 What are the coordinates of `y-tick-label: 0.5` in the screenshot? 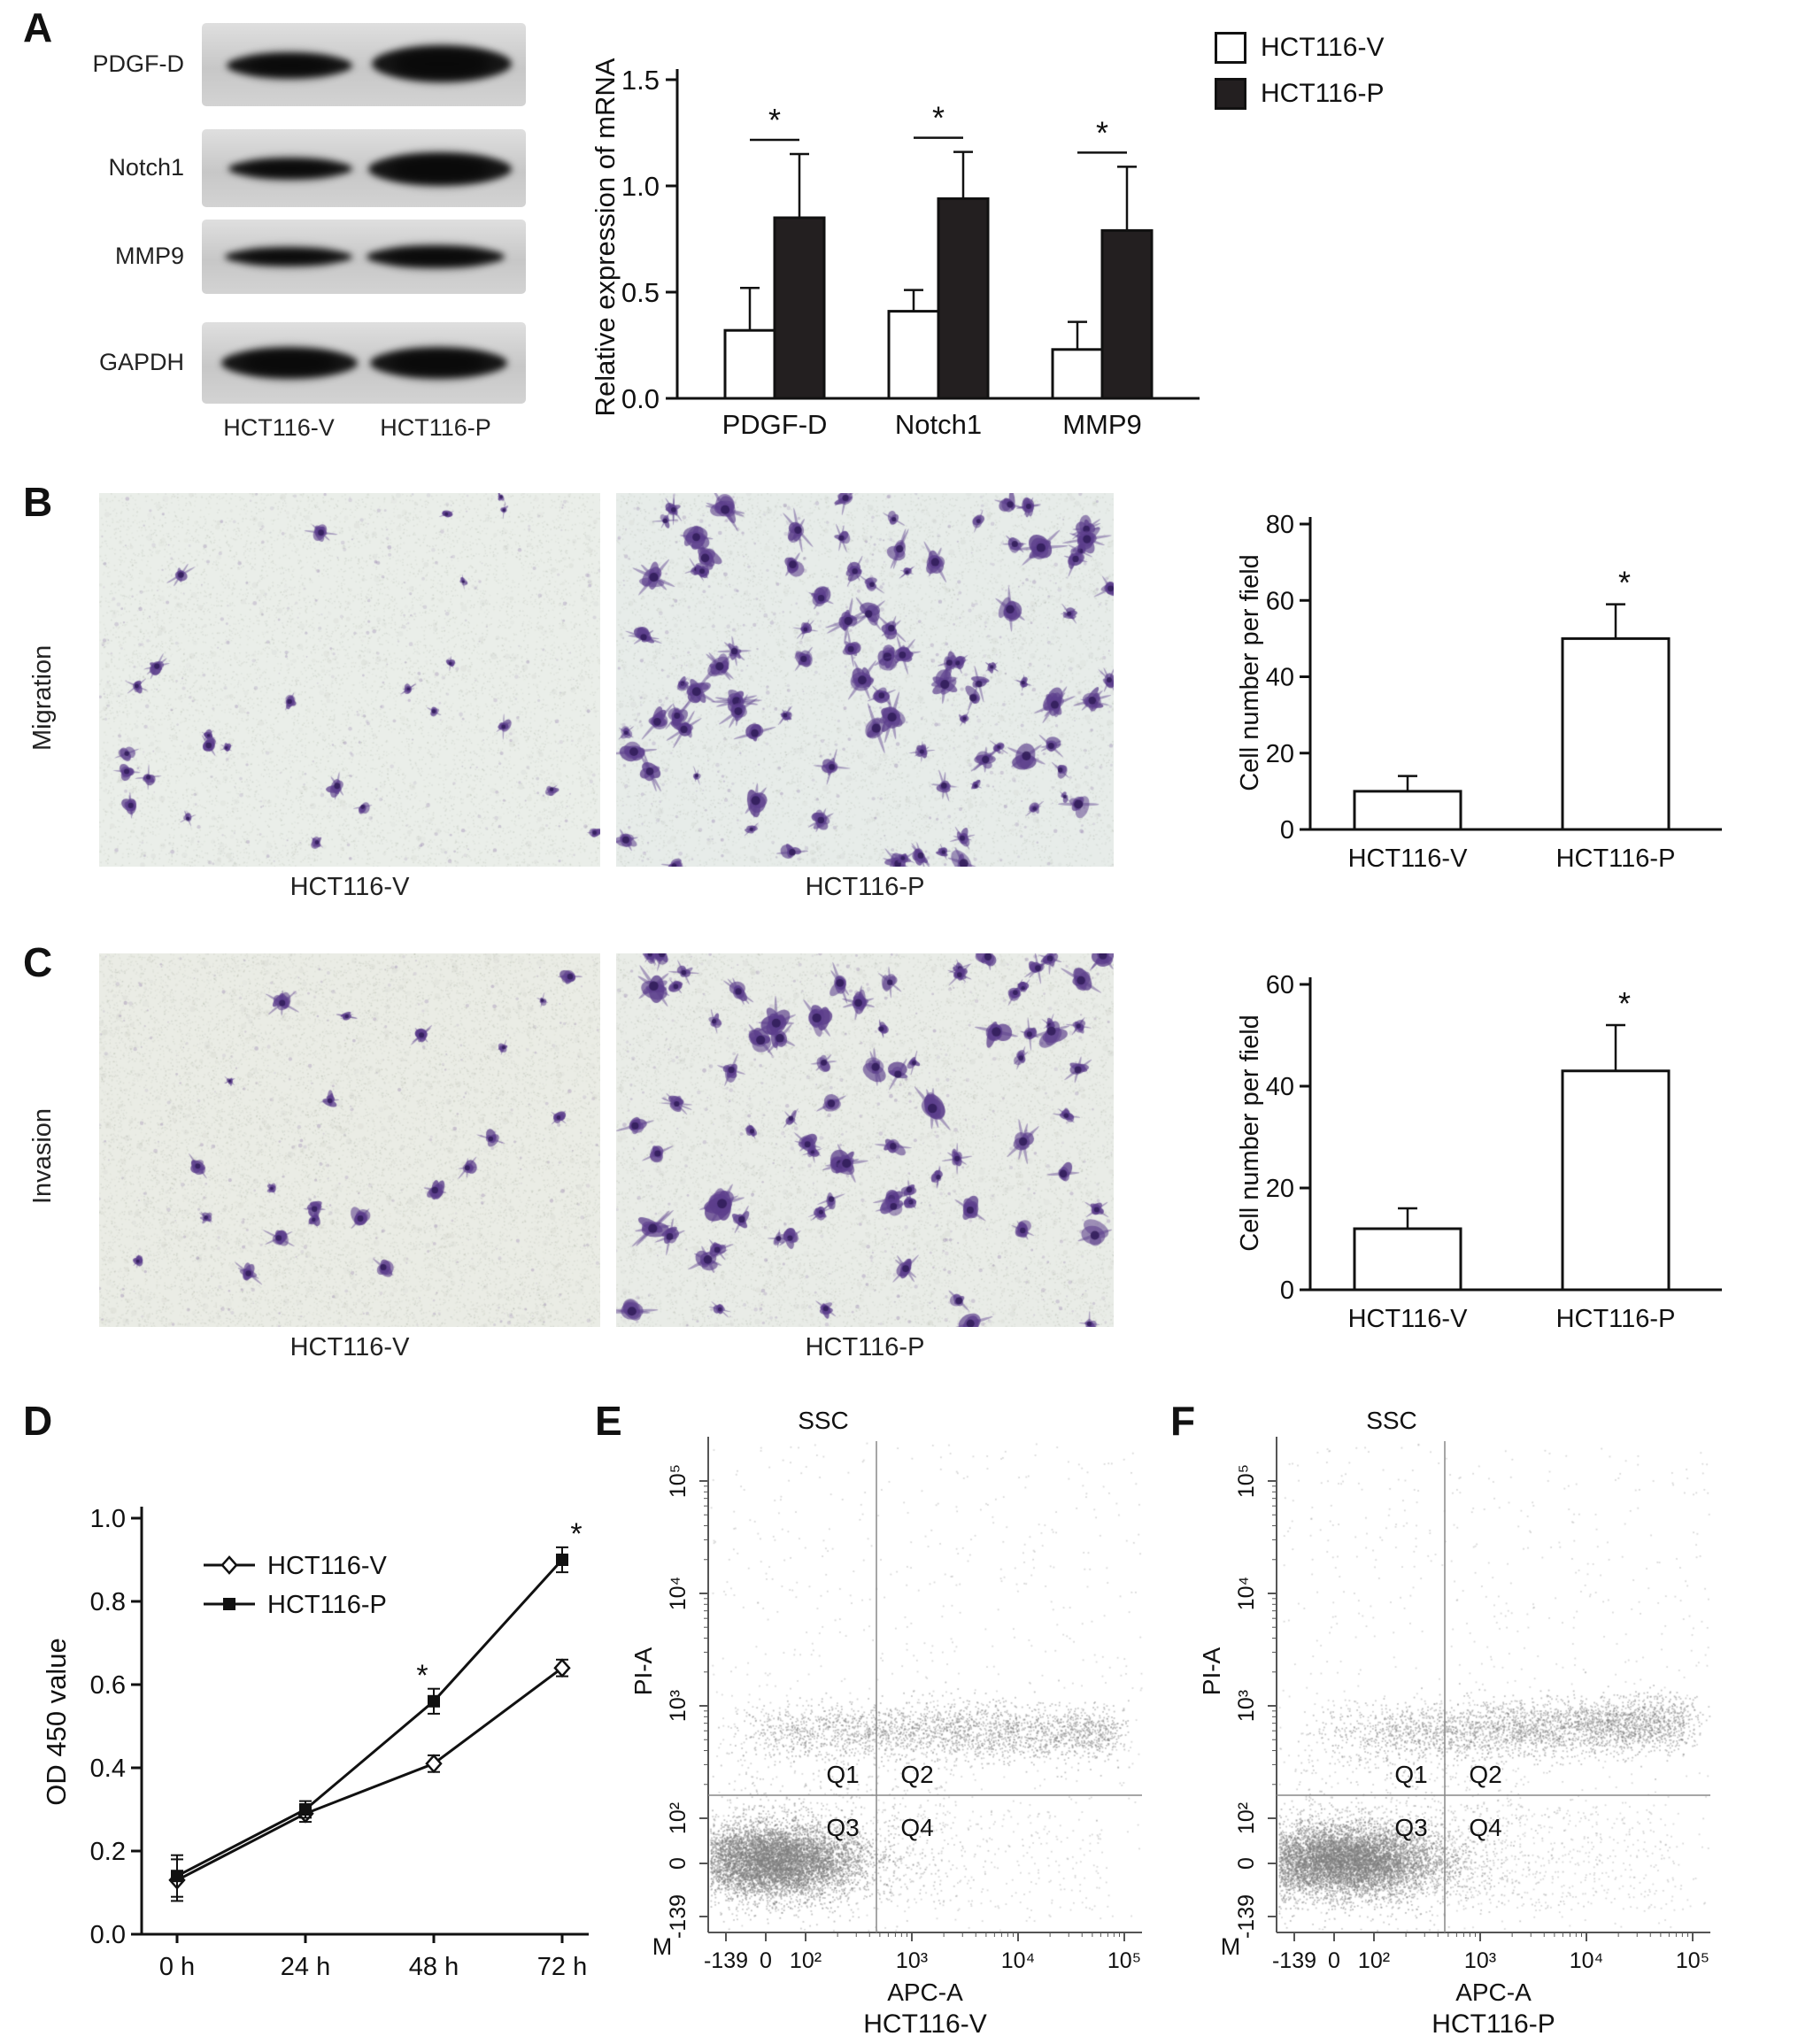 It's located at (640, 292).